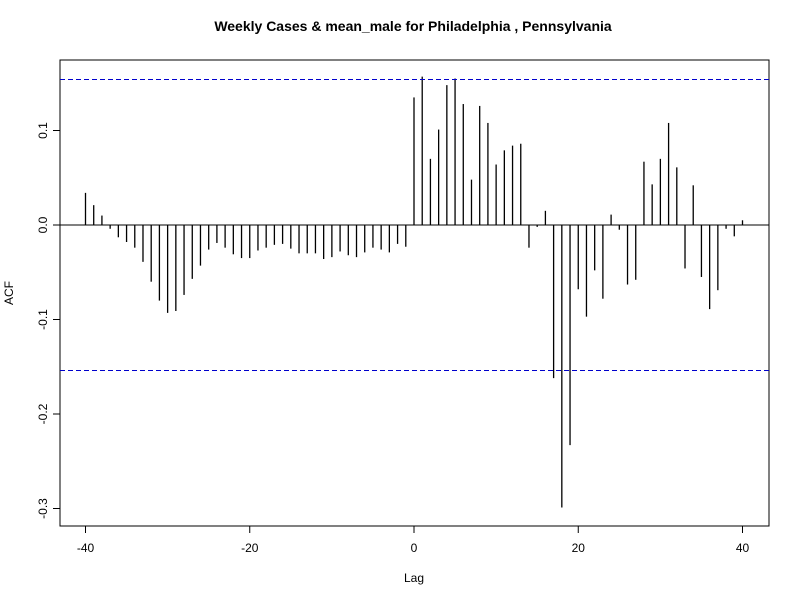 The height and width of the screenshot is (600, 800). I want to click on x-axis: -40 -20 0 20 40, so click(413, 540).